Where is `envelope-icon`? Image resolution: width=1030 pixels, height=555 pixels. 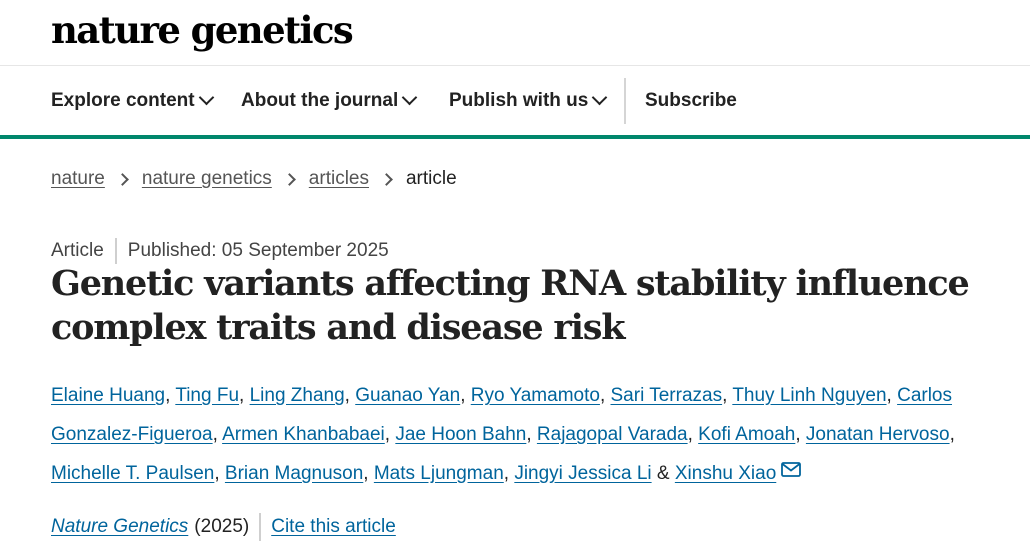 envelope-icon is located at coordinates (791, 469).